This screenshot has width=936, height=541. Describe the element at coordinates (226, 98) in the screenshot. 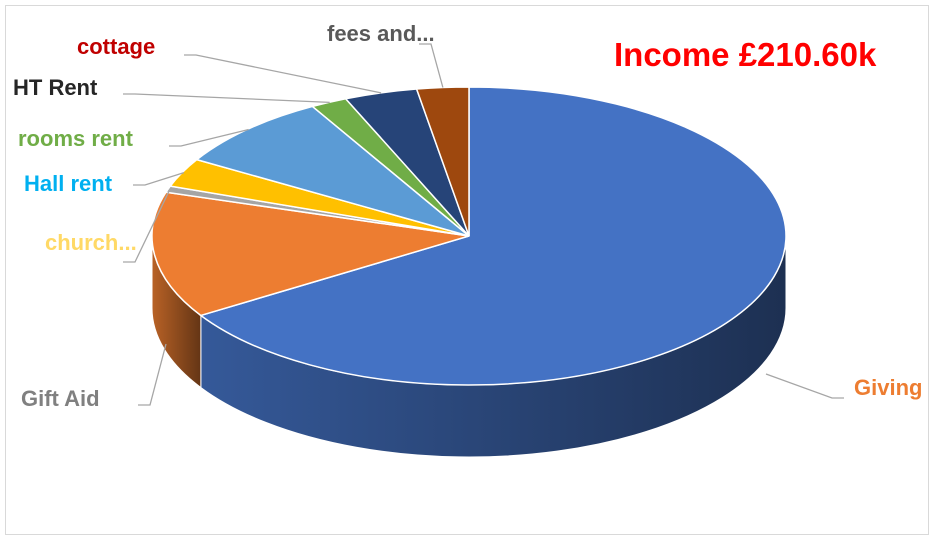

I see `leader-line-ht-rent` at that location.